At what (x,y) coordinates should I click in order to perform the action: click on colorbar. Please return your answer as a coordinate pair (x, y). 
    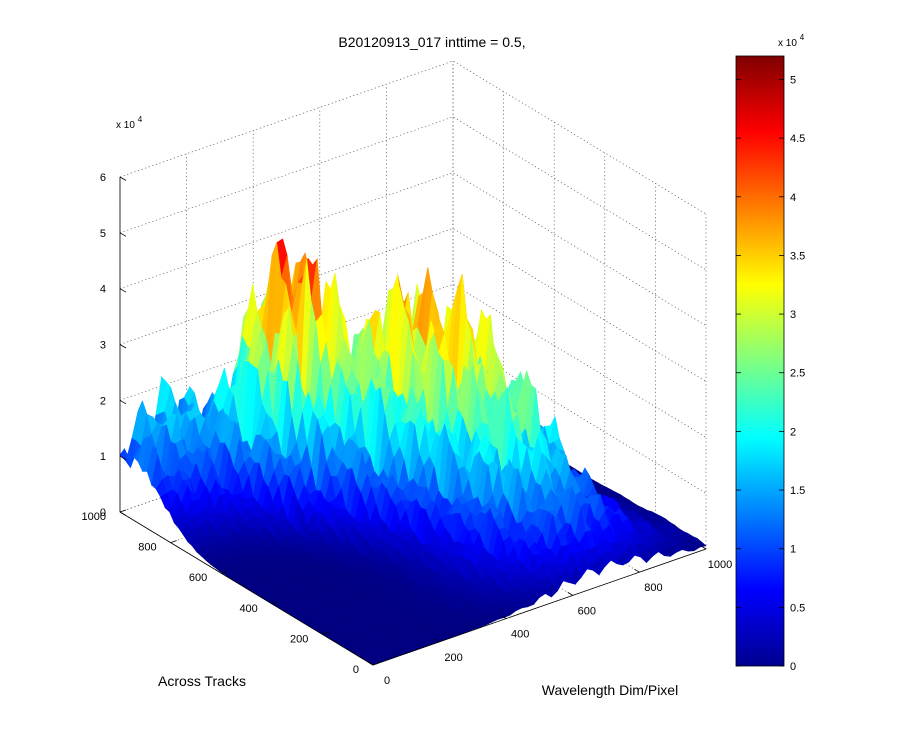
    Looking at the image, I should click on (760, 361).